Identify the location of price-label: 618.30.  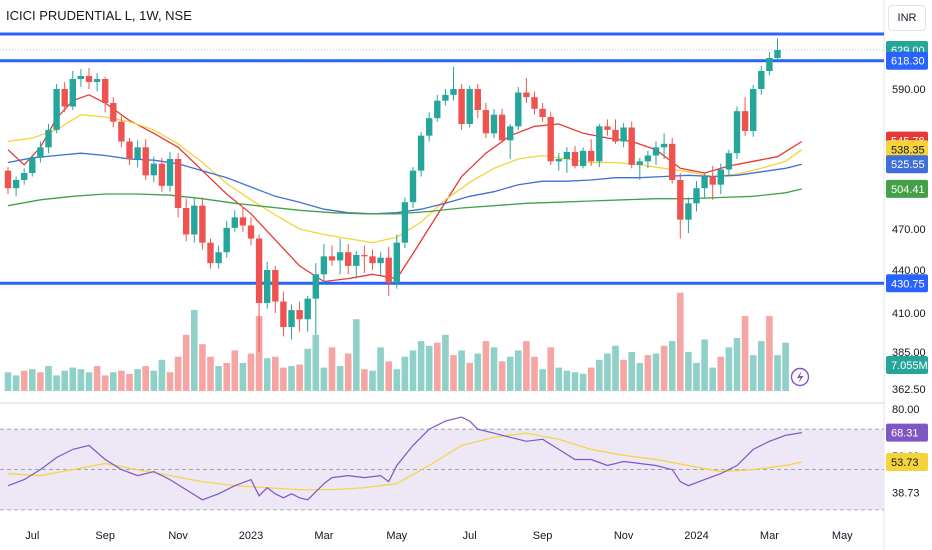
(907, 60).